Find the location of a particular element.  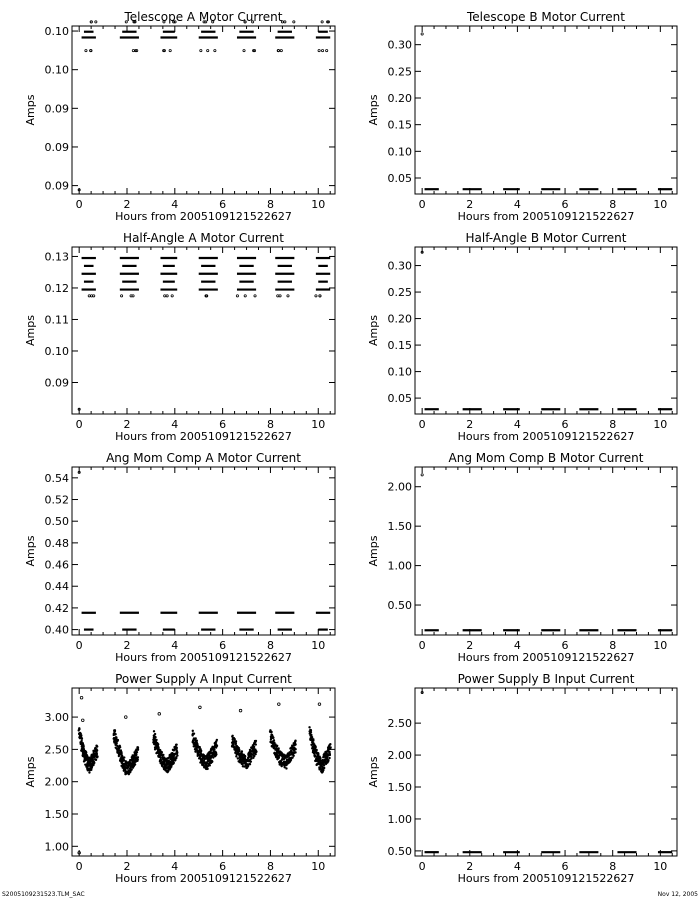

y-tick-label: 1.00 is located at coordinates (400, 819).